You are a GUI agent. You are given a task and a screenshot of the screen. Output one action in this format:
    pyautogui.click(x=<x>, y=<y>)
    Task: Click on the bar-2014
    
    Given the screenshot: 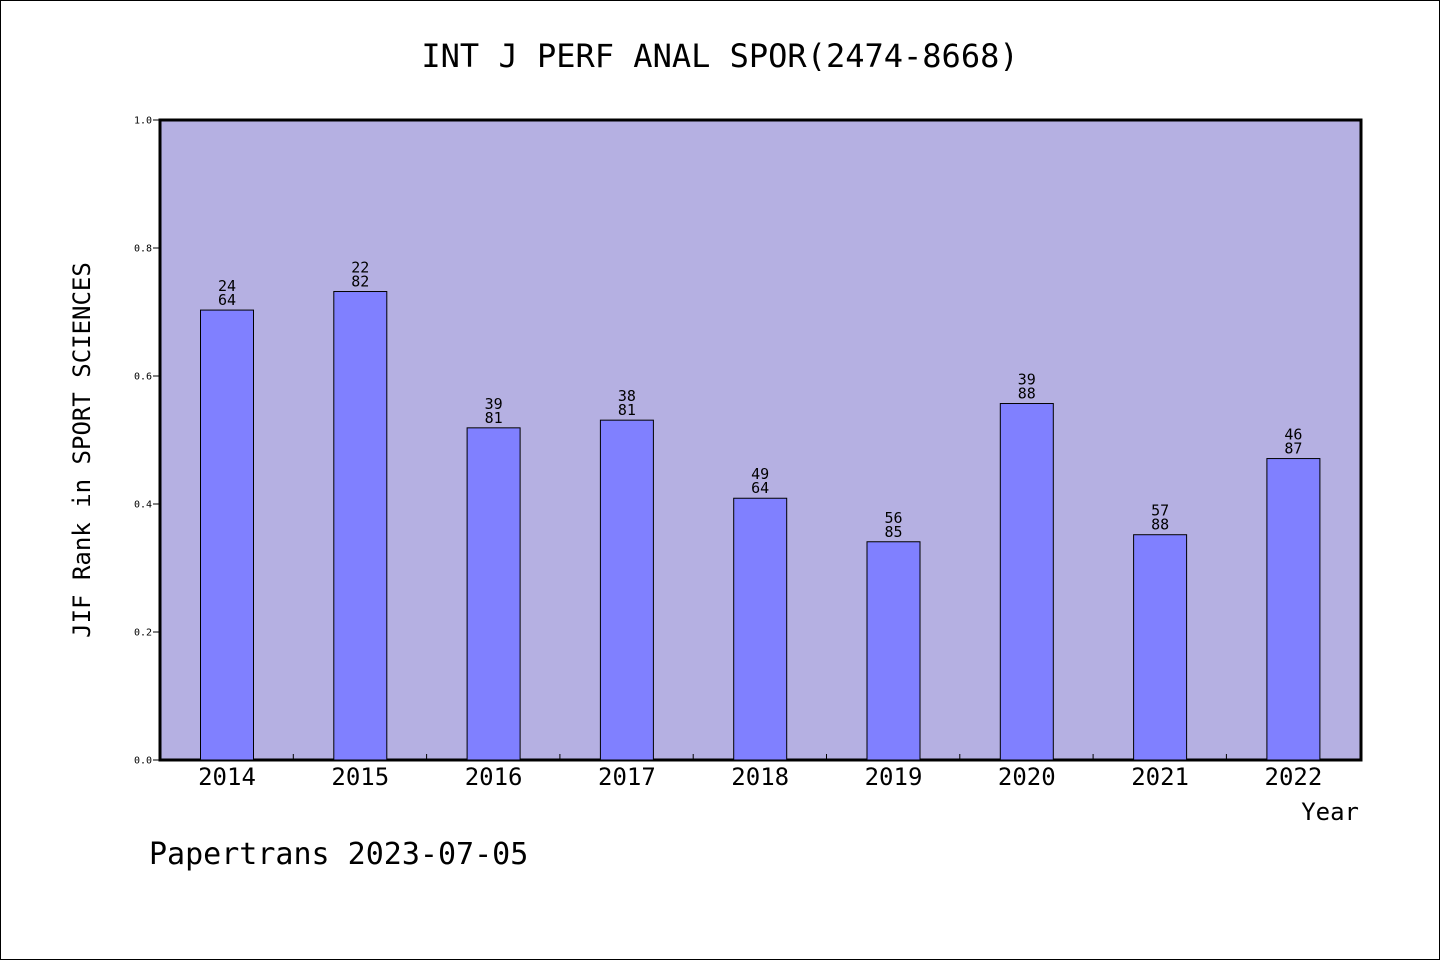 What is the action you would take?
    pyautogui.click(x=227, y=535)
    